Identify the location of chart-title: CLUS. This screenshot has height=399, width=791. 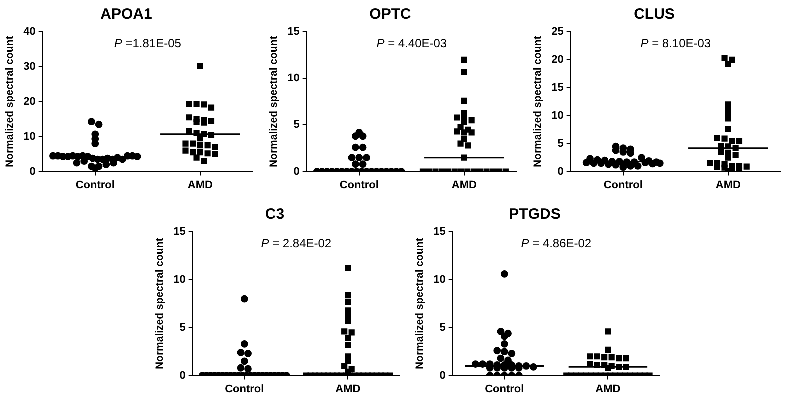
(654, 15).